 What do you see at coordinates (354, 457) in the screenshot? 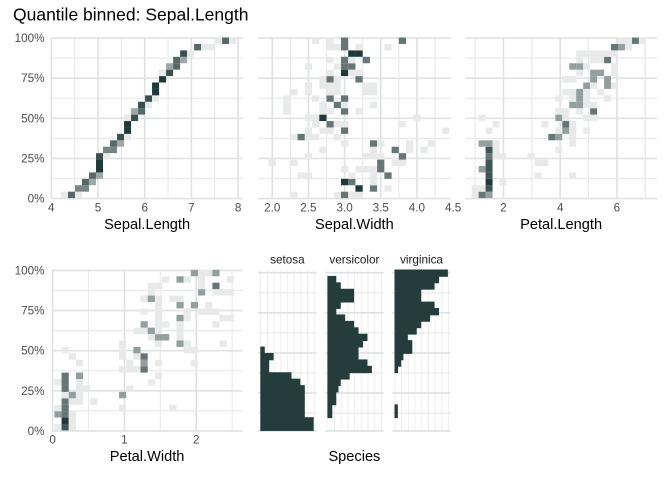
I see `svg-text: Species` at bounding box center [354, 457].